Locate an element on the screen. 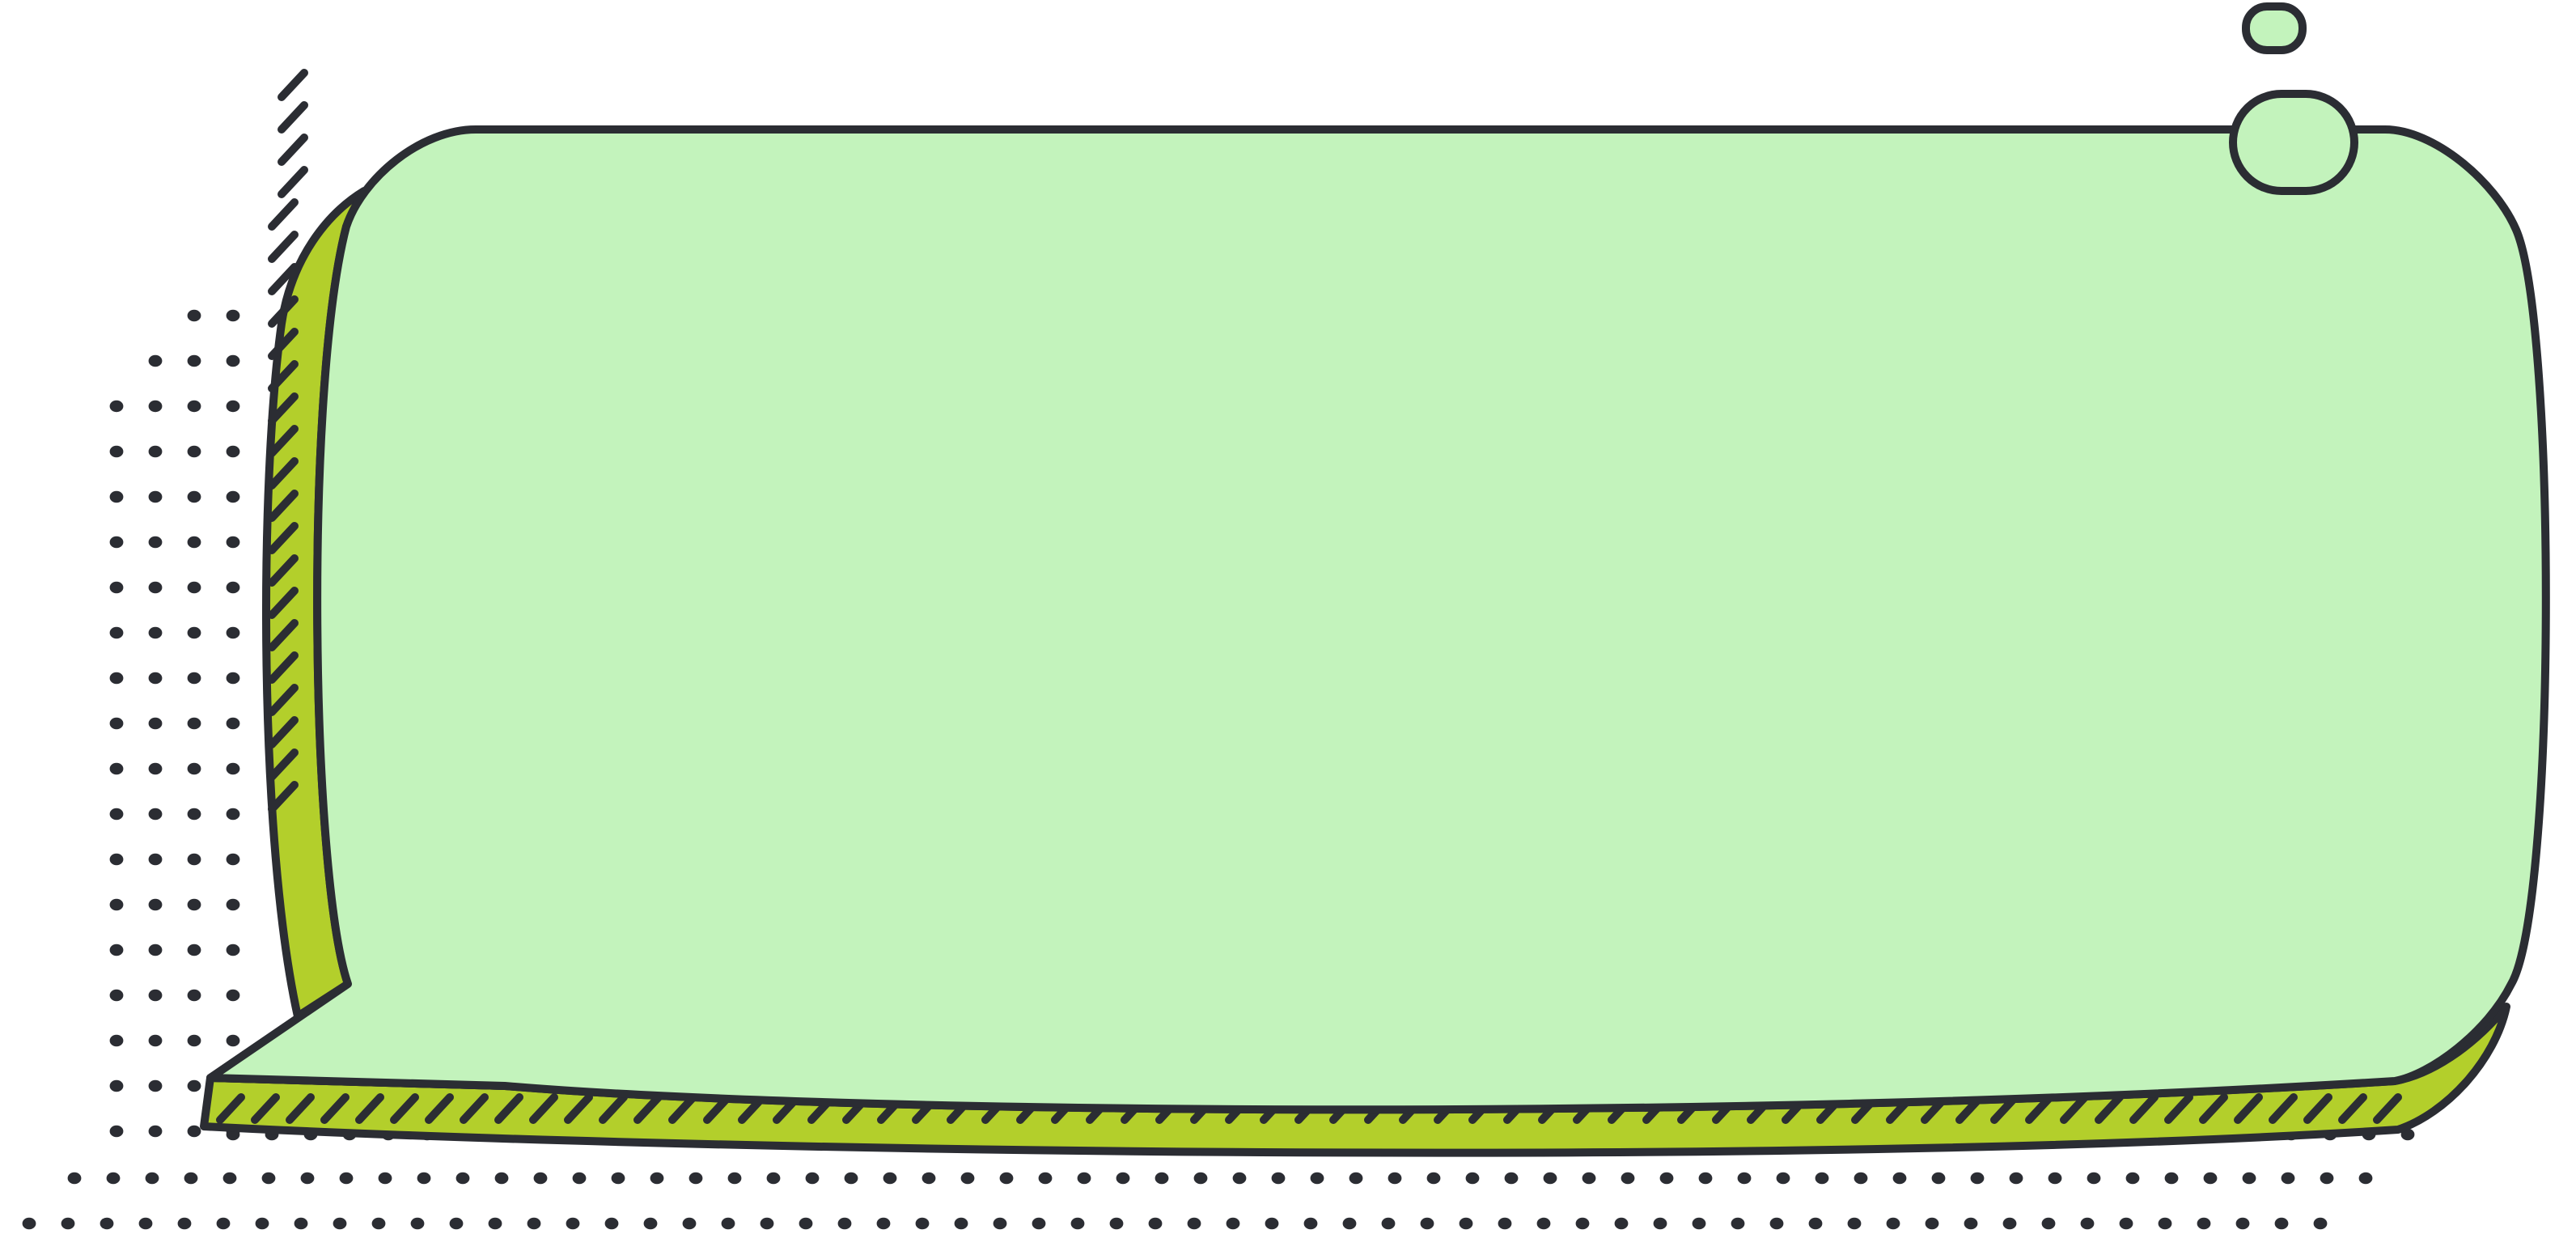 This screenshot has width=2576, height=1251. frame-small-floating-pill is located at coordinates (2274, 28).